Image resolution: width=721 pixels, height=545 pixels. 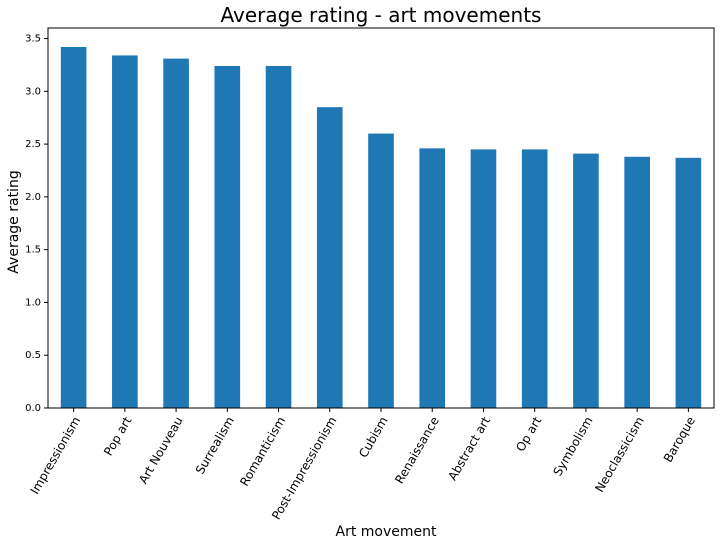 I want to click on bar-neoclassicism, so click(x=637, y=282).